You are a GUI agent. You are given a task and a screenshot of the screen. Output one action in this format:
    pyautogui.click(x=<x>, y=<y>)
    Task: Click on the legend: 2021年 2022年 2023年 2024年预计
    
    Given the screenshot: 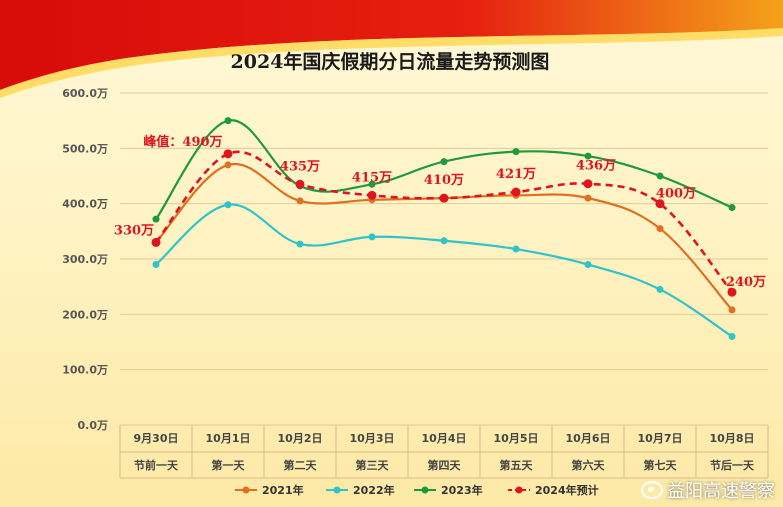 What is the action you would take?
    pyautogui.click(x=417, y=490)
    